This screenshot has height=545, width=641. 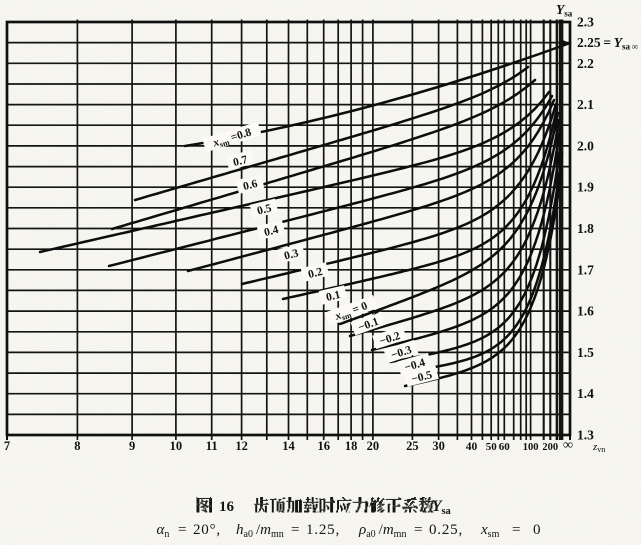 I want to click on svg-text: 0.6, so click(x=250, y=185).